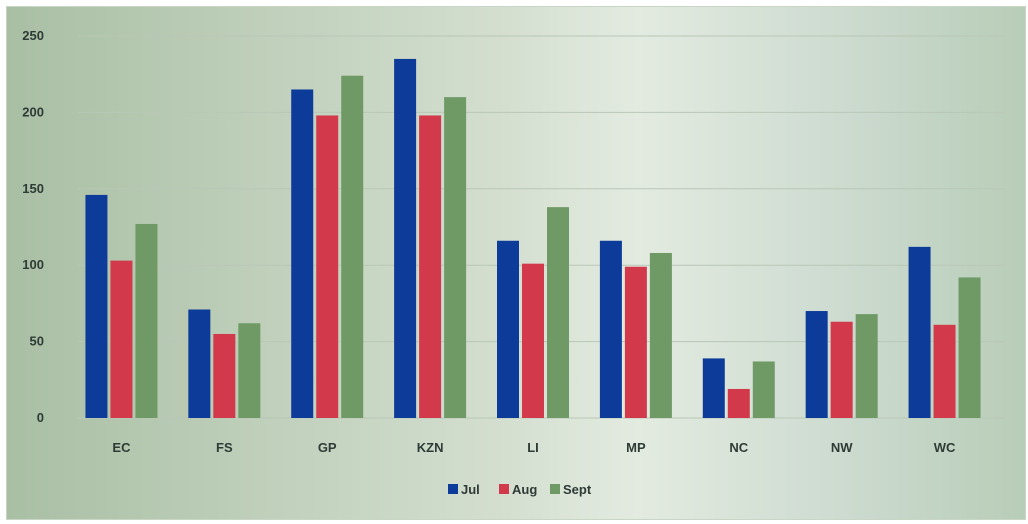 This screenshot has width=1028, height=524. What do you see at coordinates (636, 447) in the screenshot?
I see `x-tick-label: MP` at bounding box center [636, 447].